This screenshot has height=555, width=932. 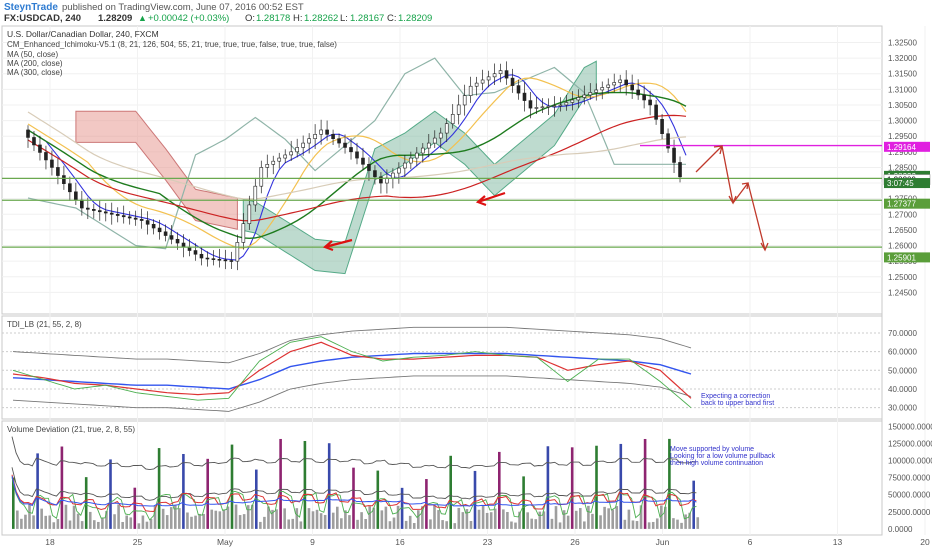 I want to click on projection-arrow-down, so click(x=729, y=175).